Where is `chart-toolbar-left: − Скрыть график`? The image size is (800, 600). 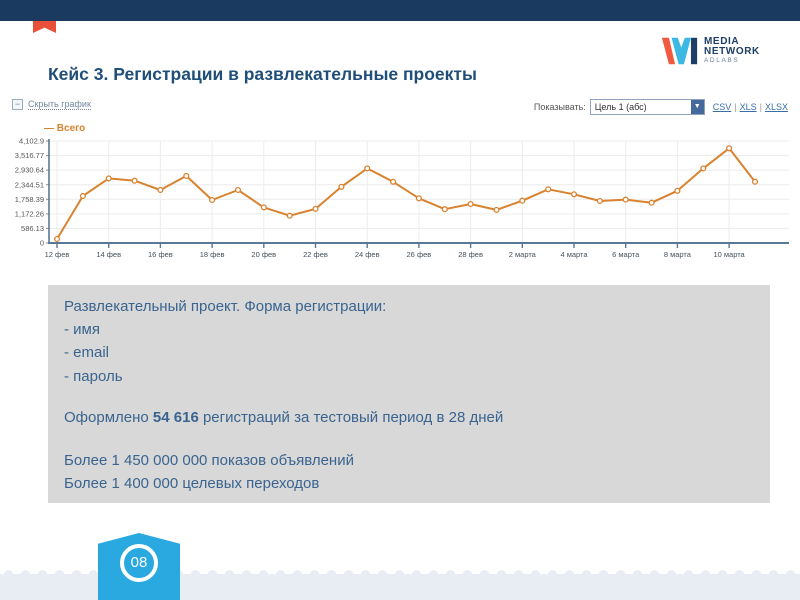
chart-toolbar-left: − Скрыть график is located at coordinates (51, 104).